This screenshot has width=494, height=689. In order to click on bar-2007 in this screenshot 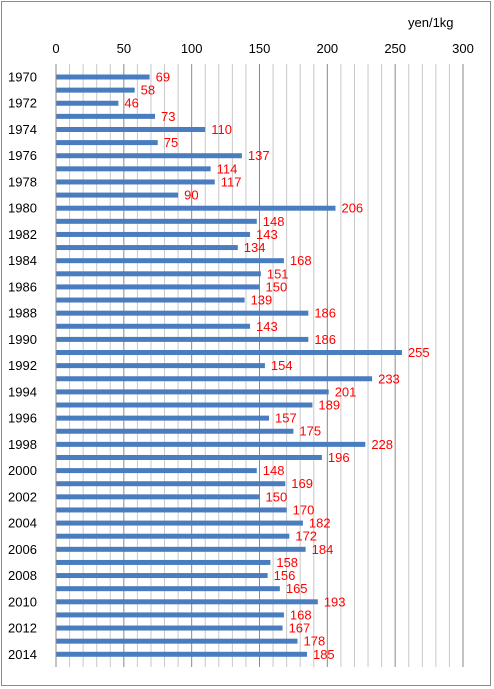, I will do `click(163, 562)`.